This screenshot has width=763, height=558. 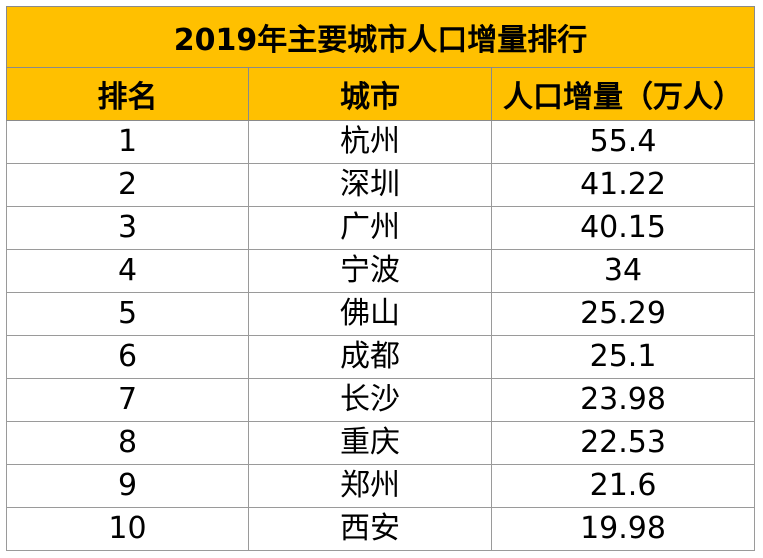 I want to click on table-title: 2019年主要城市人口增量排行, so click(x=380, y=37).